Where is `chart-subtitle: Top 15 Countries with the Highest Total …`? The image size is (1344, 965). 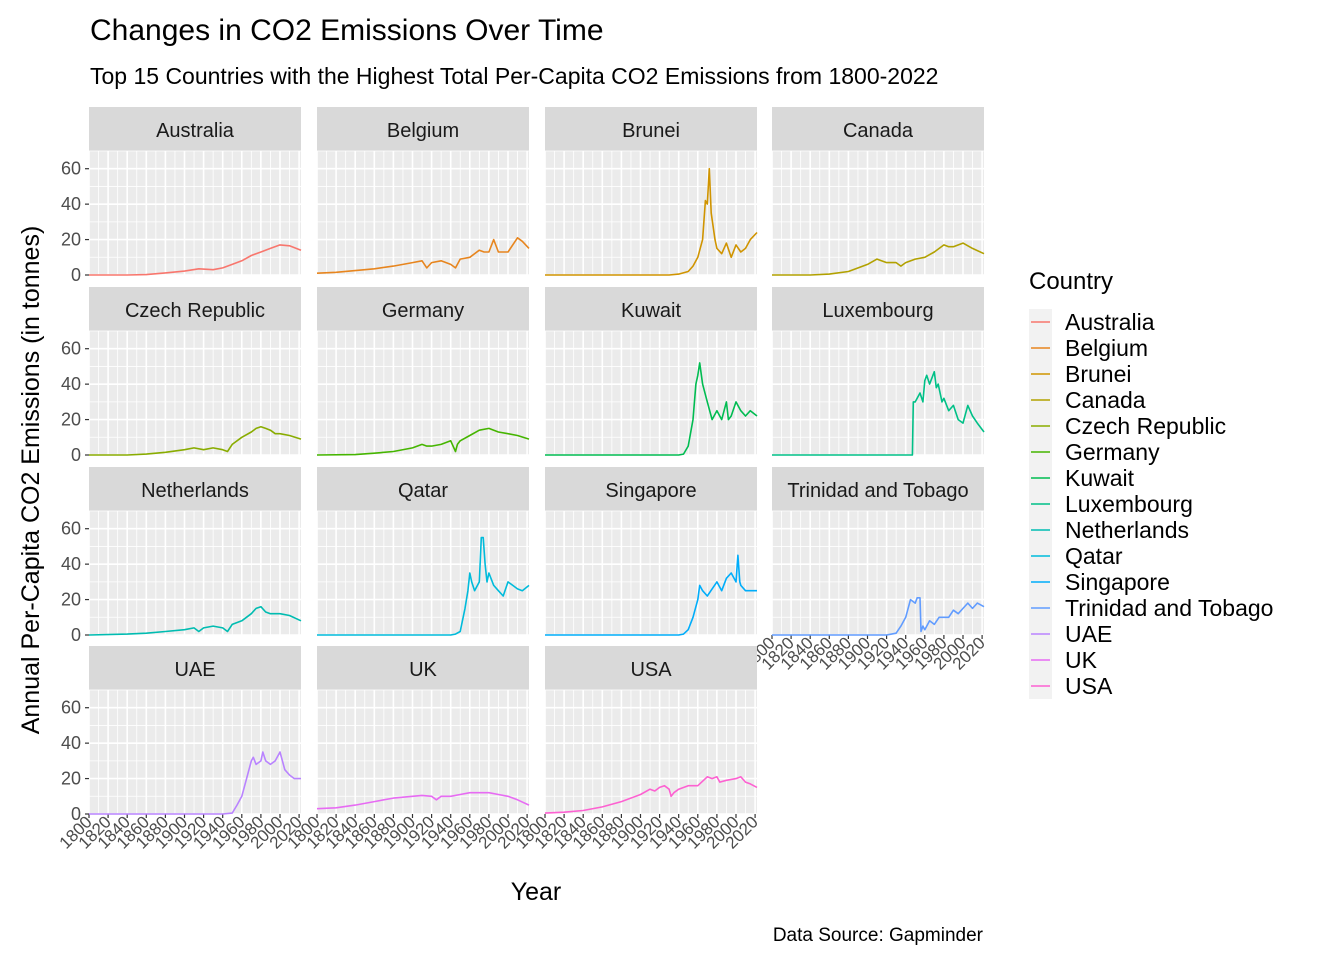
chart-subtitle: Top 15 Countries with the Highest Total … is located at coordinates (514, 76).